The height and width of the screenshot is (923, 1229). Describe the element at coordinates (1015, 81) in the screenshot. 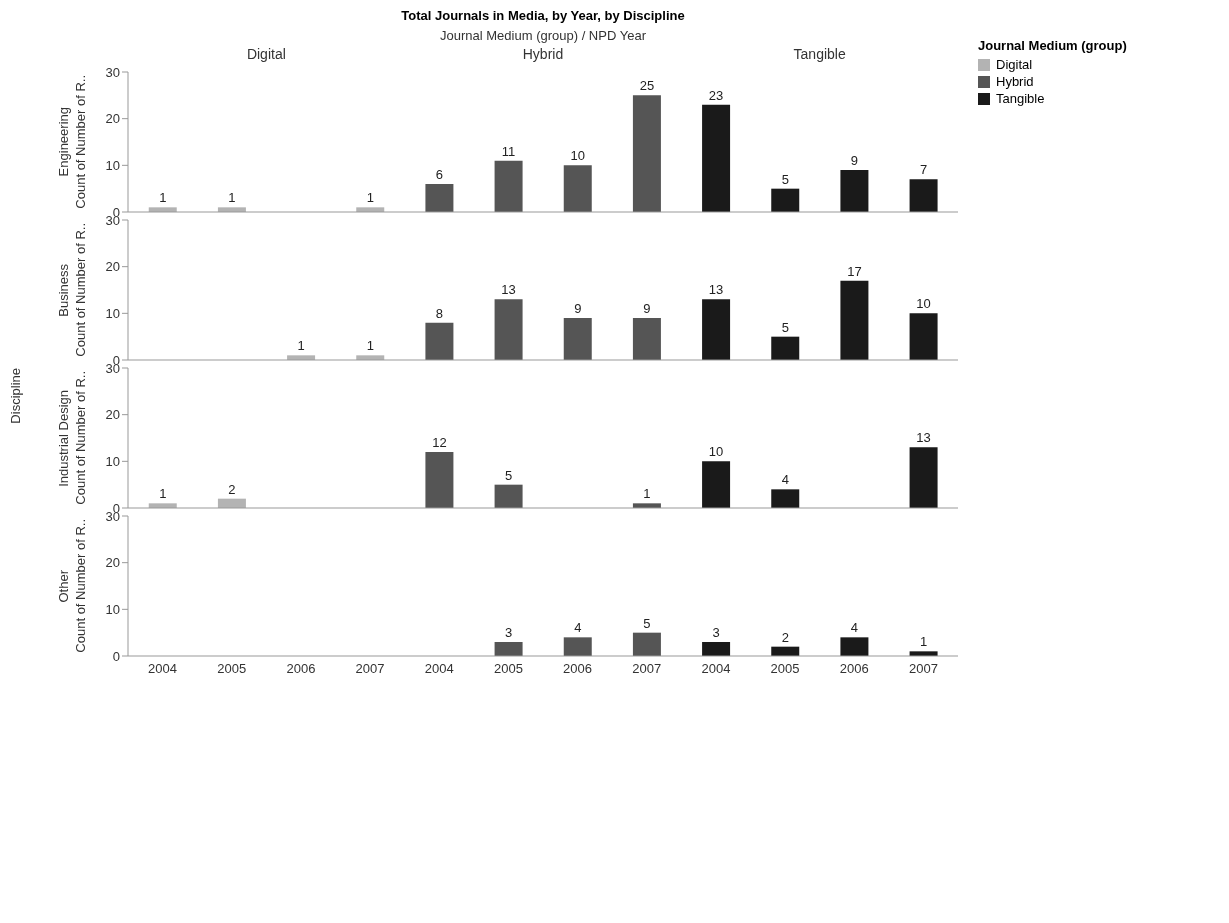

I see `legend-label: Hybrid` at that location.